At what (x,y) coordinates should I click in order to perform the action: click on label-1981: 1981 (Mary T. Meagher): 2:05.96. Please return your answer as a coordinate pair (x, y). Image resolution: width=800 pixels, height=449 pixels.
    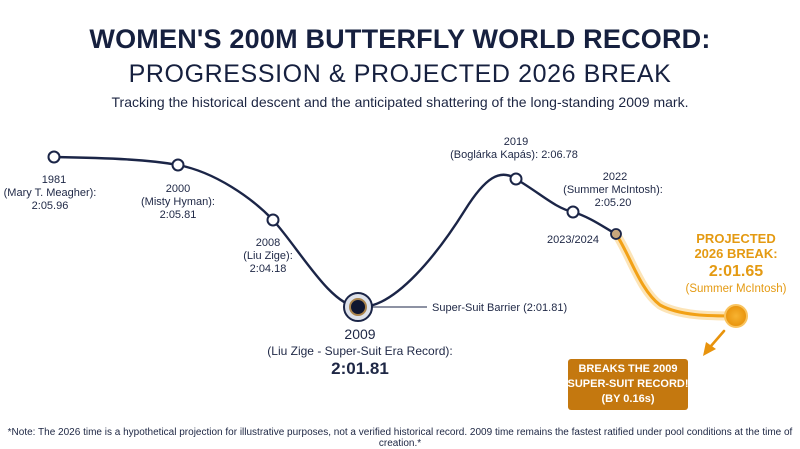
    Looking at the image, I should click on (50, 193).